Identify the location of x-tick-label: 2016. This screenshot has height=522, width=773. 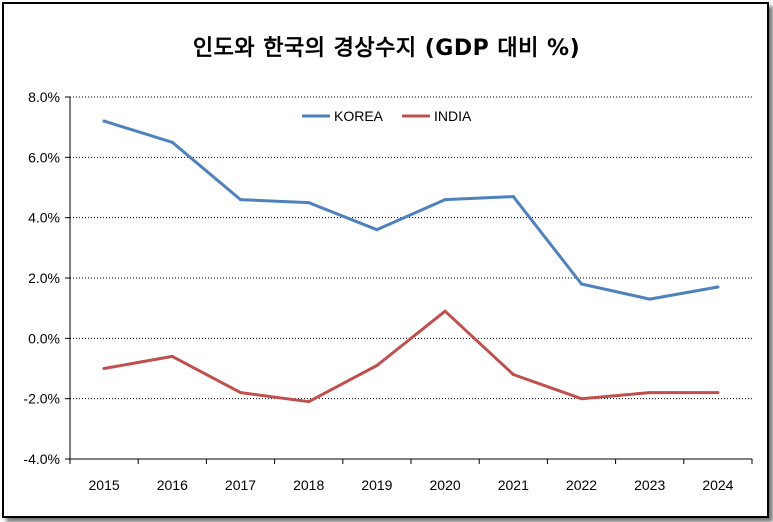
(172, 485).